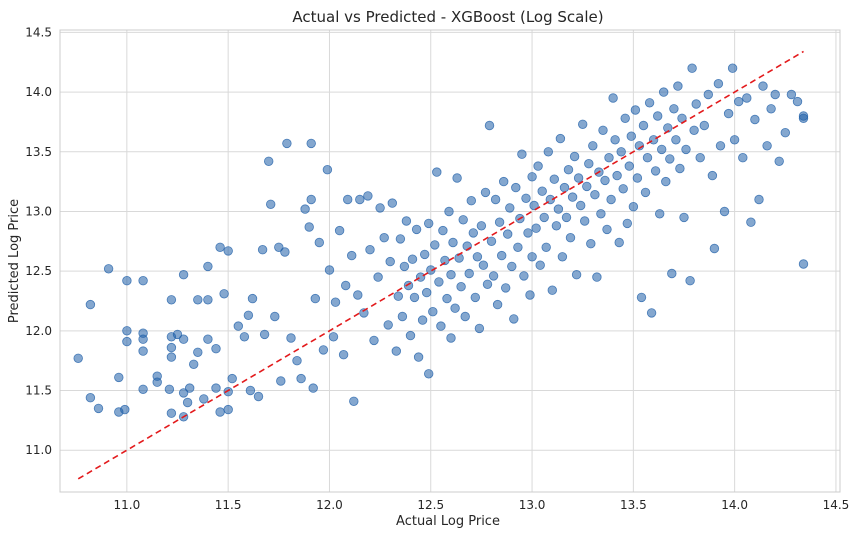 This screenshot has width=853, height=537. What do you see at coordinates (633, 505) in the screenshot?
I see `x-tick-label: 13.5` at bounding box center [633, 505].